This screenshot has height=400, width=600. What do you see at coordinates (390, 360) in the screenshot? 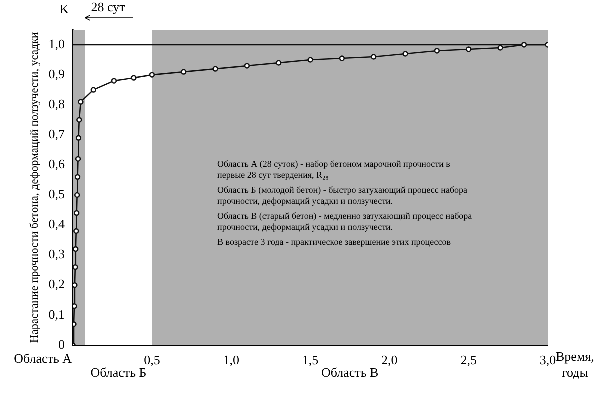
I see `x-tick-label: 2,0` at bounding box center [390, 360].